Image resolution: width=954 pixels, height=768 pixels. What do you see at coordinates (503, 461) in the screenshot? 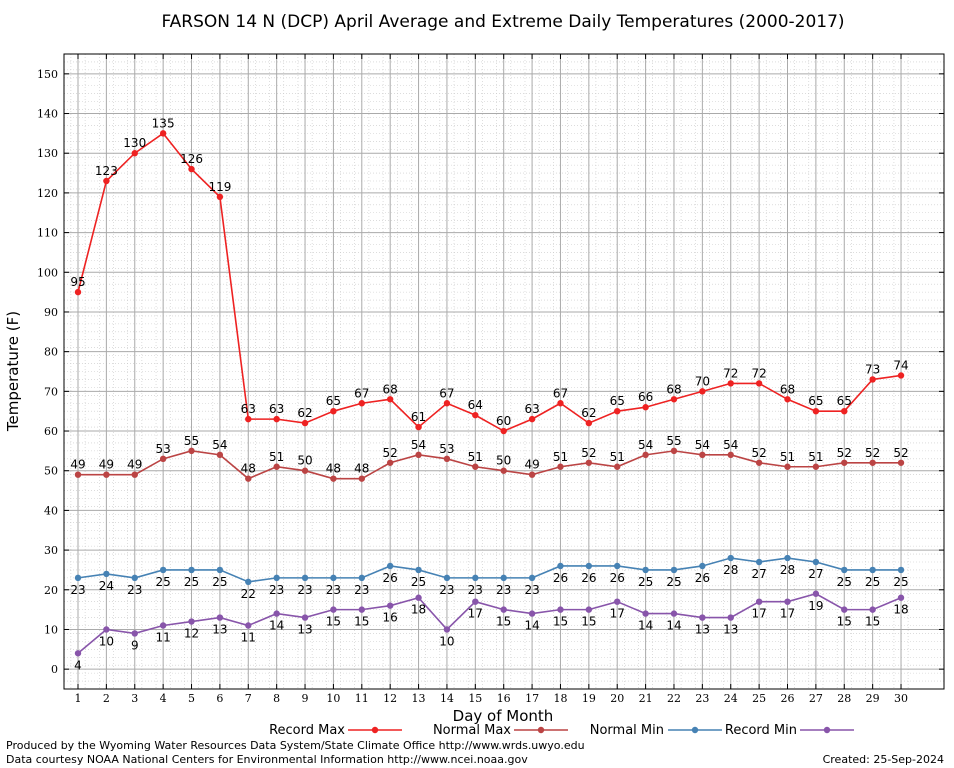
I see `data-label: 50` at bounding box center [503, 461].